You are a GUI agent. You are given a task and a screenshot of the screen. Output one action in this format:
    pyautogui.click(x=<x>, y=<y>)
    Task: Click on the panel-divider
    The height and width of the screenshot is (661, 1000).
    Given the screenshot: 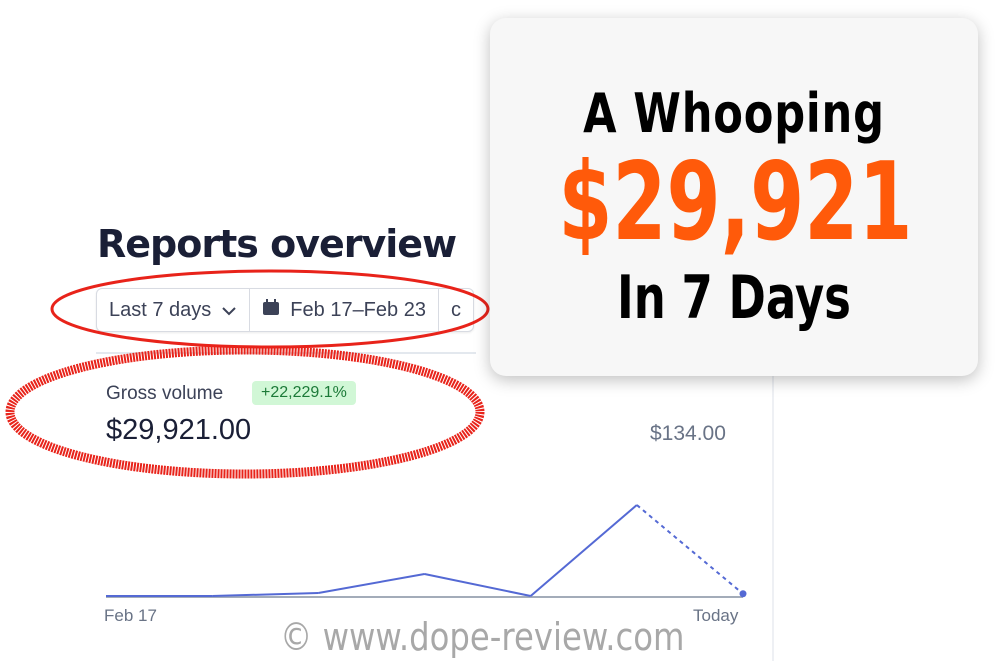 What is the action you would take?
    pyautogui.click(x=773, y=405)
    